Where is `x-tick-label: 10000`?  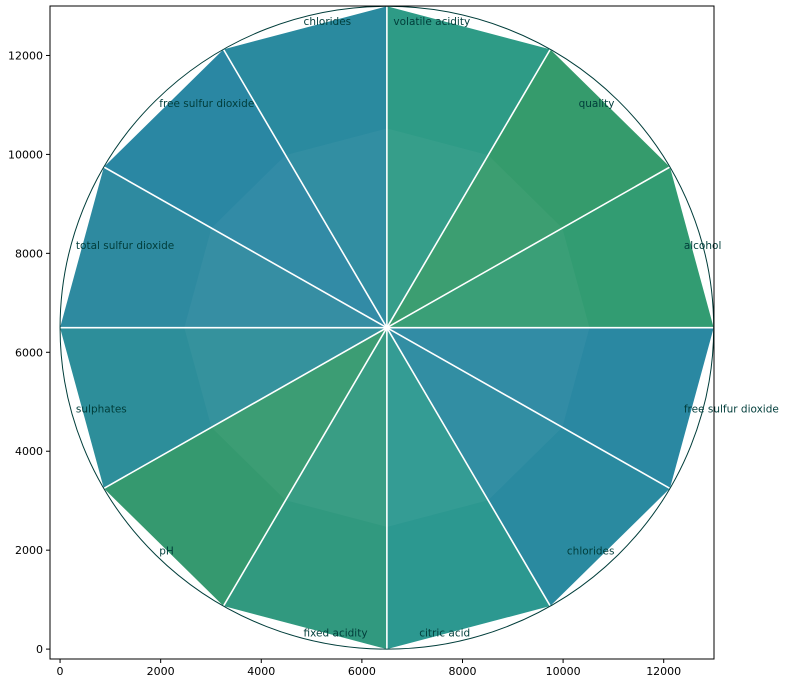 x-tick-label: 10000 is located at coordinates (563, 671).